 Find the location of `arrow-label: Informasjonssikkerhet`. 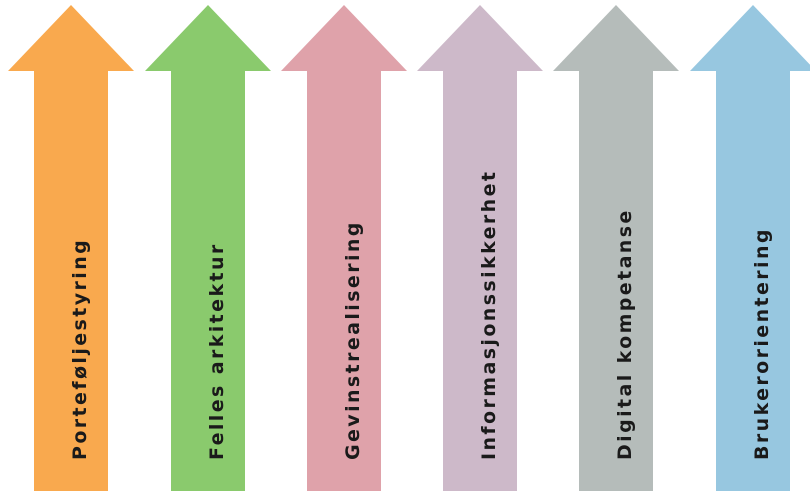

arrow-label: Informasjonssikkerhet is located at coordinates (489, 314).